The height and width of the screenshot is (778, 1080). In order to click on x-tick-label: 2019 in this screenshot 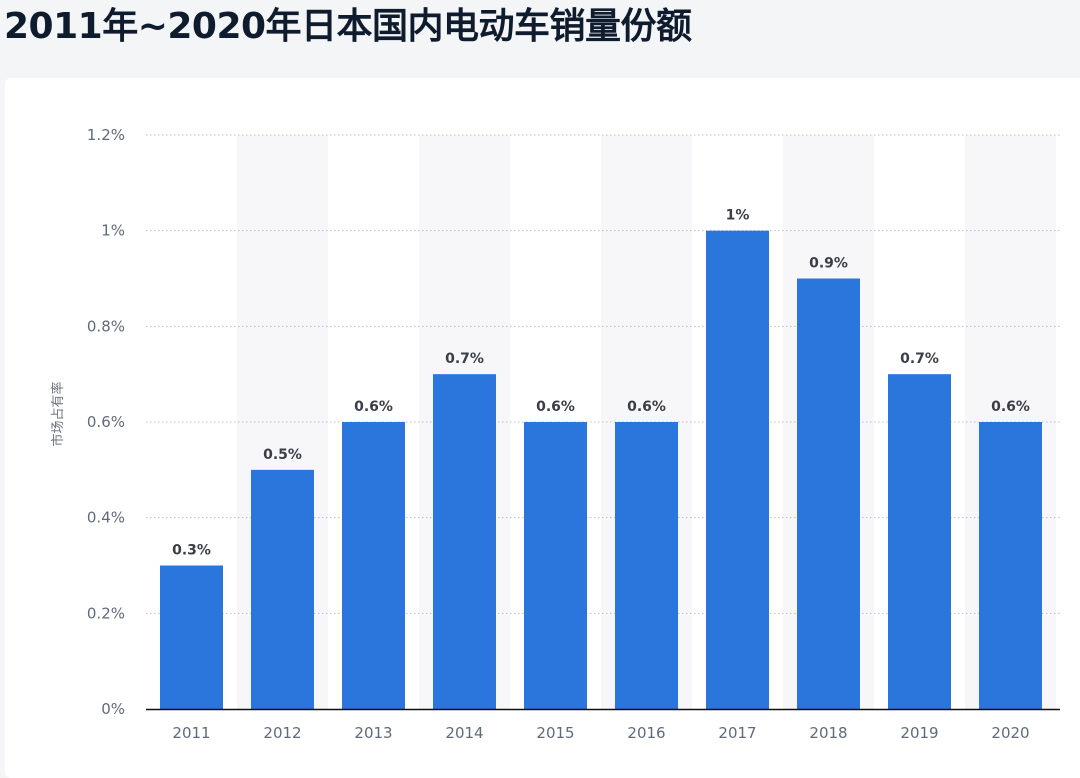, I will do `click(919, 733)`.